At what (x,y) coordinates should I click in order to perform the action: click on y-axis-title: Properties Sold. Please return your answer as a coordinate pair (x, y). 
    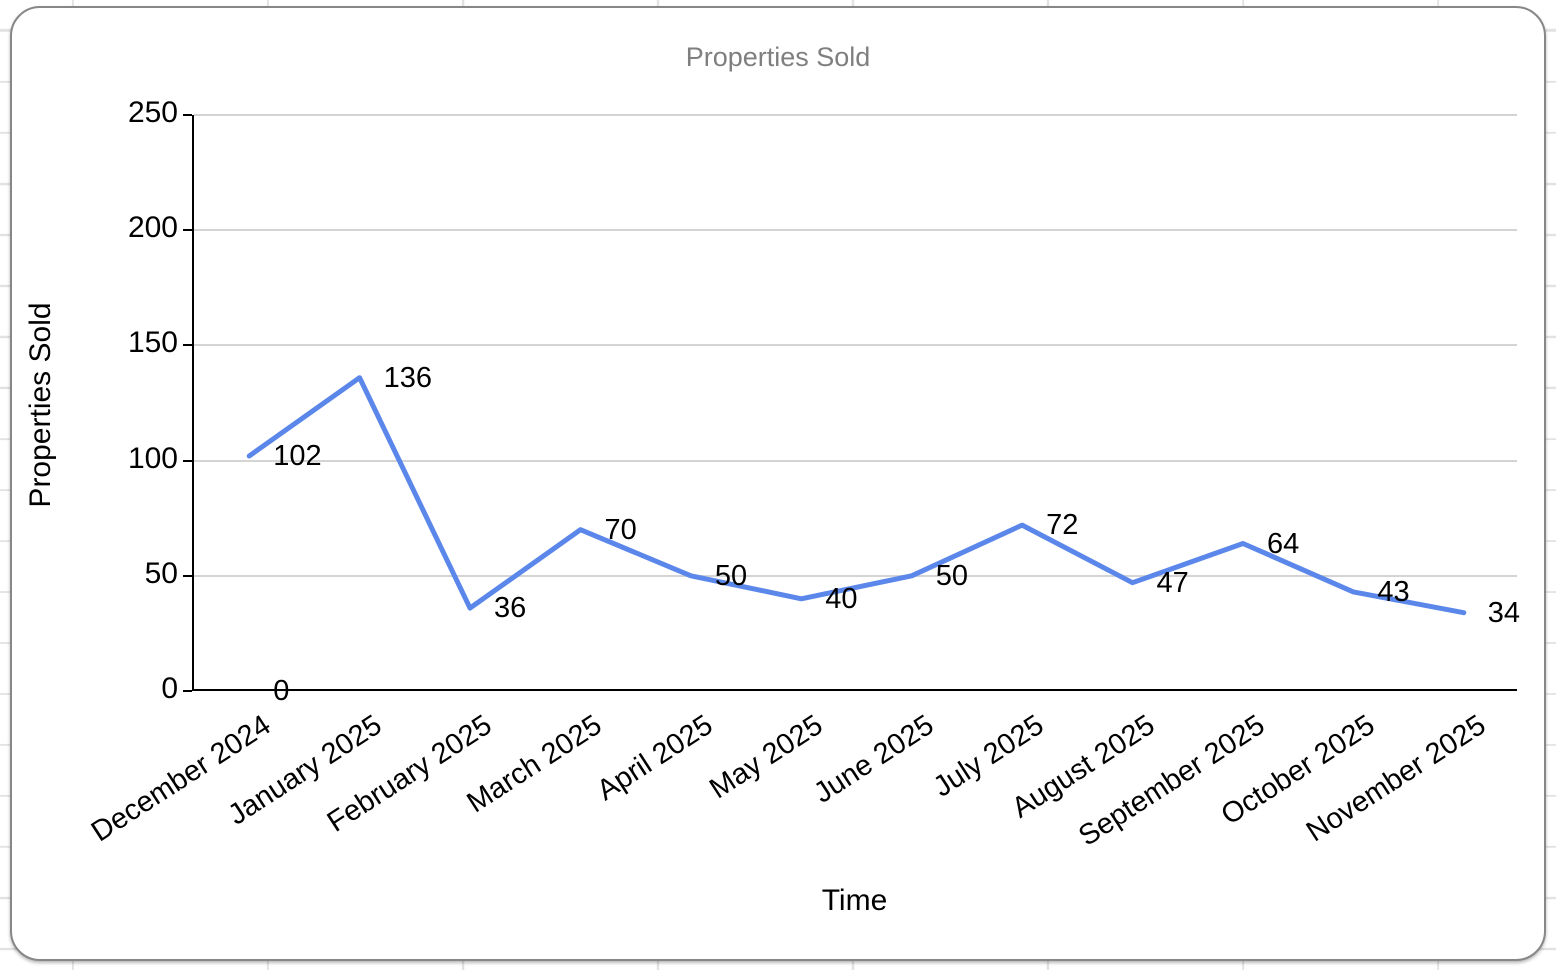
    Looking at the image, I should click on (40, 405).